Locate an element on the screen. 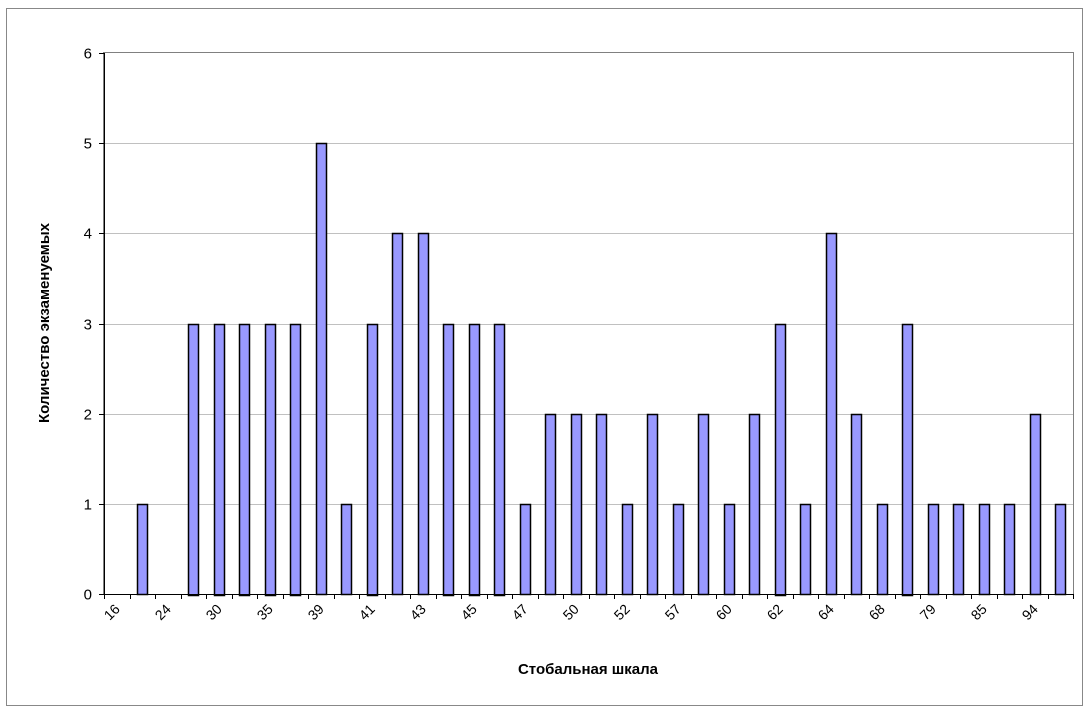  y-tick-label: 1 is located at coordinates (88, 505).